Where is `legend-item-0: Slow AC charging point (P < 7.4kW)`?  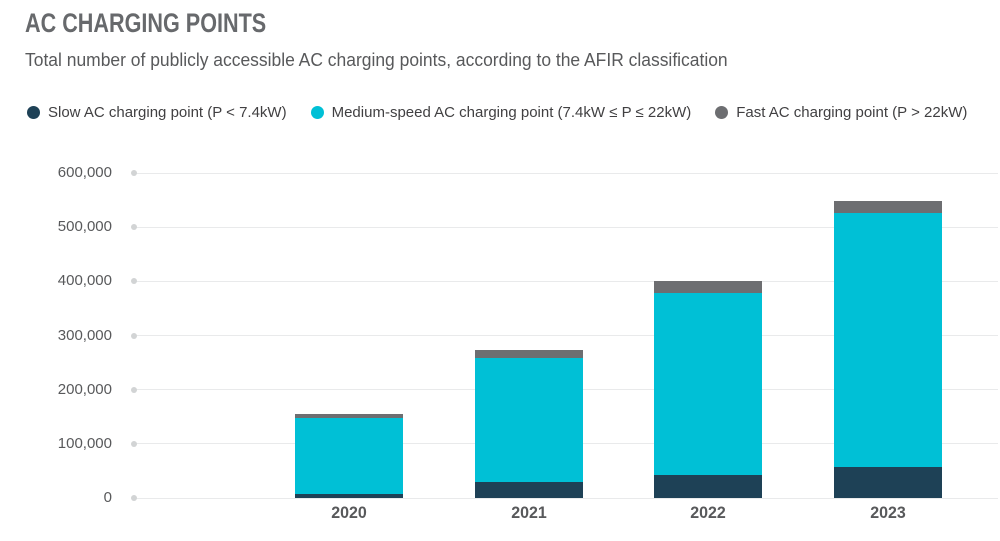
legend-item-0: Slow AC charging point (P < 7.4kW) is located at coordinates (157, 112).